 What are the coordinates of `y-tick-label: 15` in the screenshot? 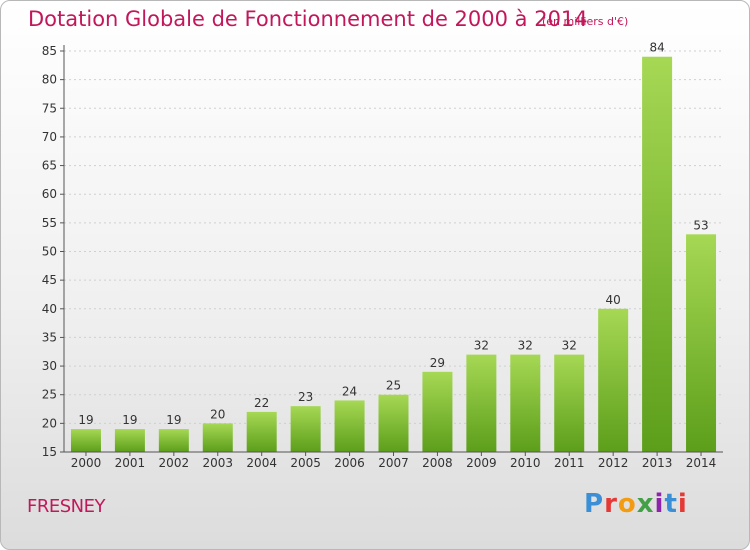 It's located at (49, 452).